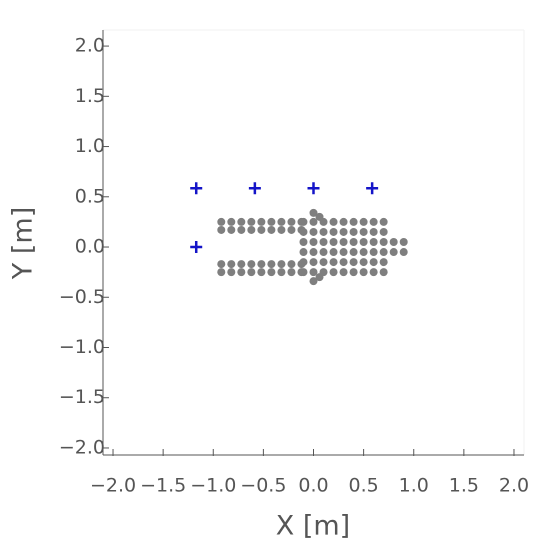 The image size is (558, 547). Describe the element at coordinates (90, 247) in the screenshot. I see `y-tick-label: 0.0` at that location.